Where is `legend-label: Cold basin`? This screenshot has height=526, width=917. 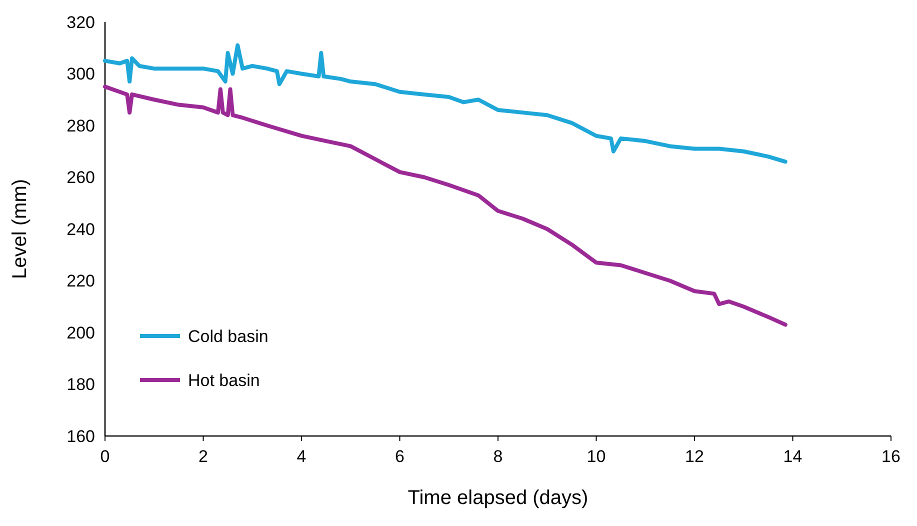
legend-label: Cold basin is located at coordinates (228, 336).